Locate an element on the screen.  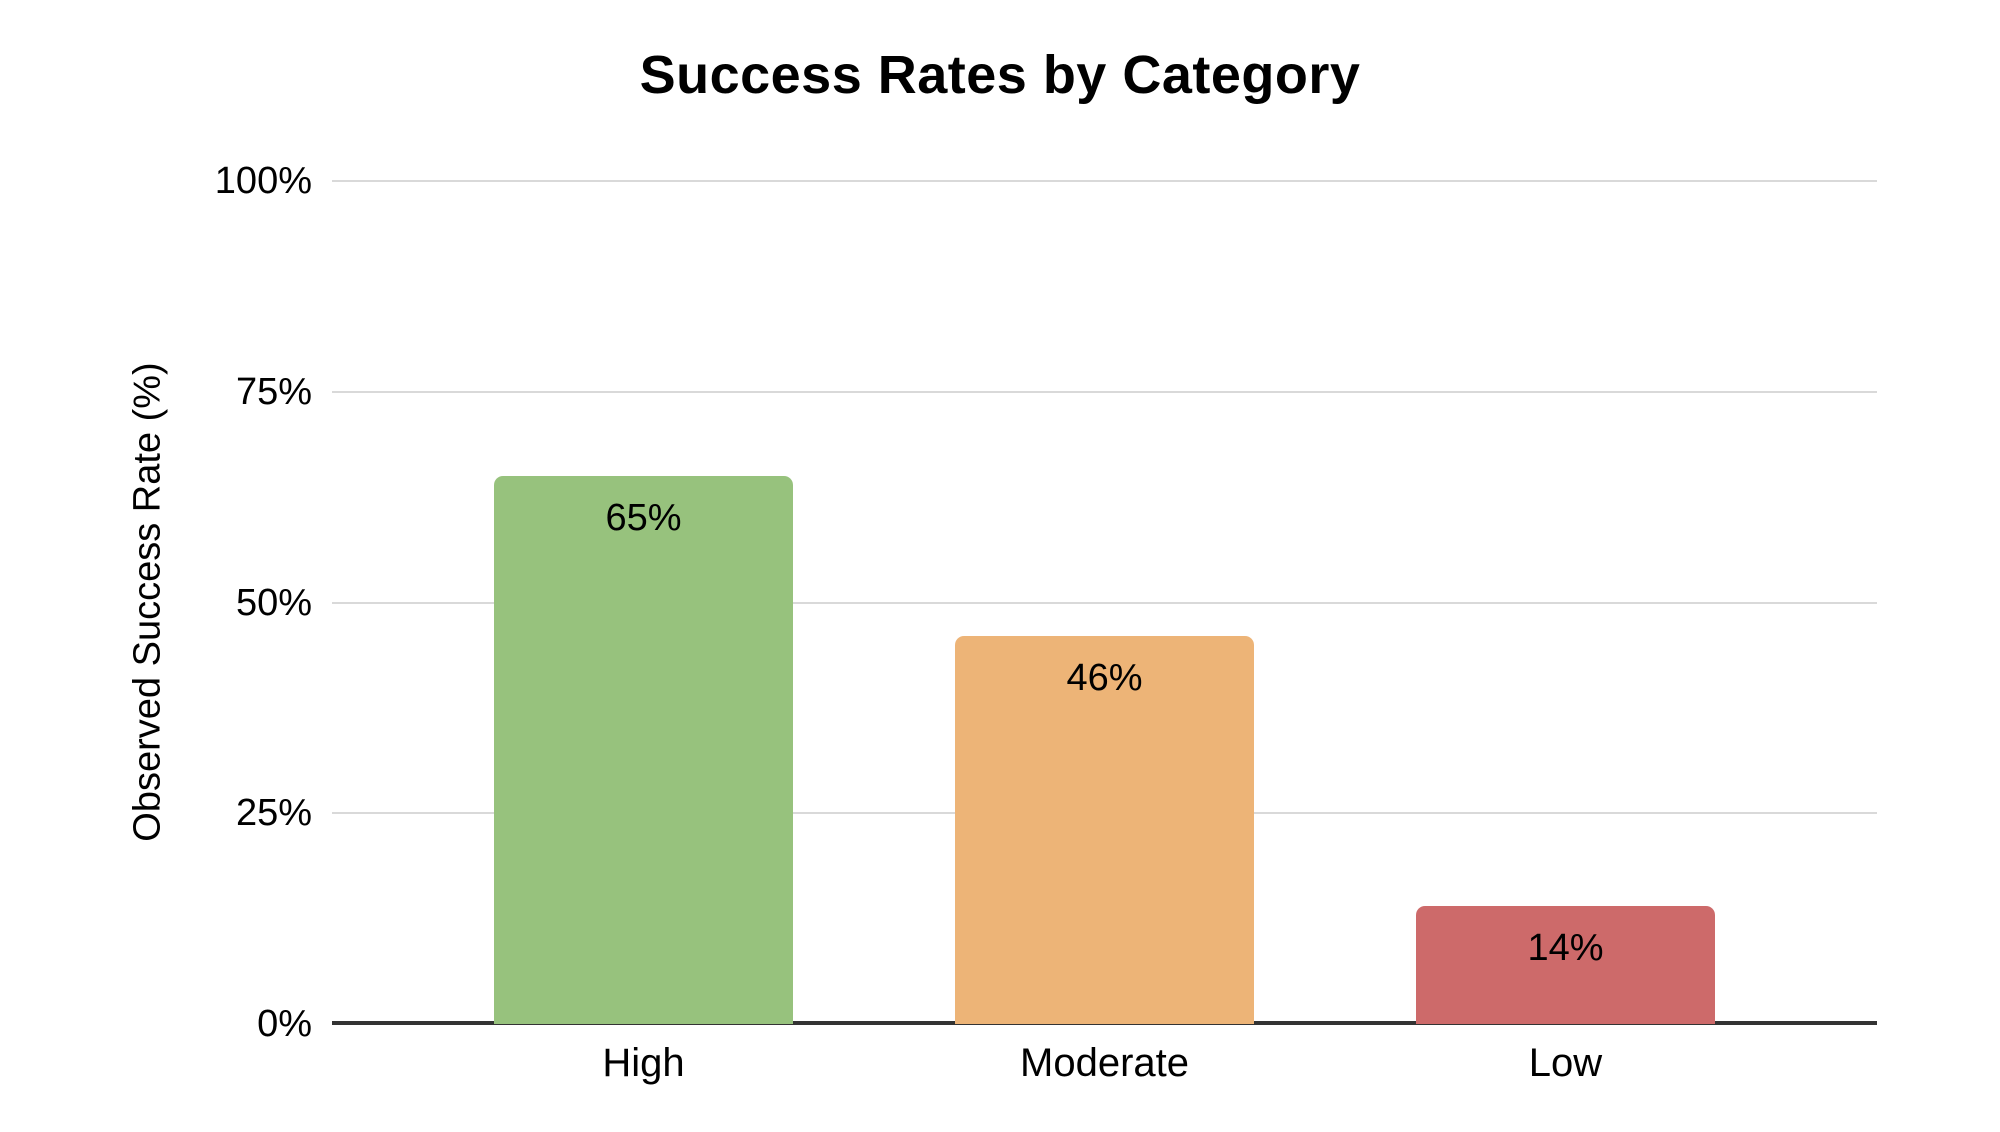
gridline-100% is located at coordinates (1104, 181).